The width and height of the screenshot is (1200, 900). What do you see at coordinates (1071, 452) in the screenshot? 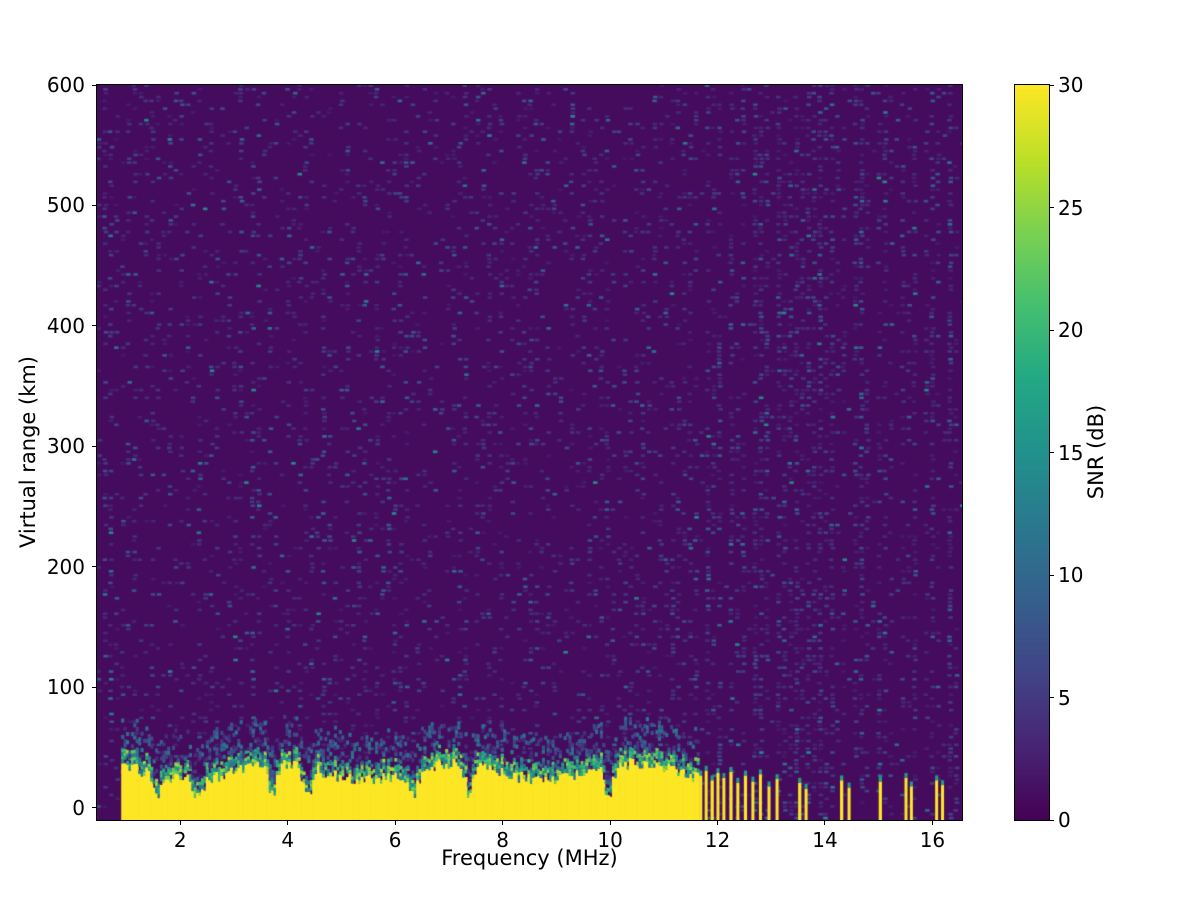
I see `colorbar-tick-label: 15` at bounding box center [1071, 452].